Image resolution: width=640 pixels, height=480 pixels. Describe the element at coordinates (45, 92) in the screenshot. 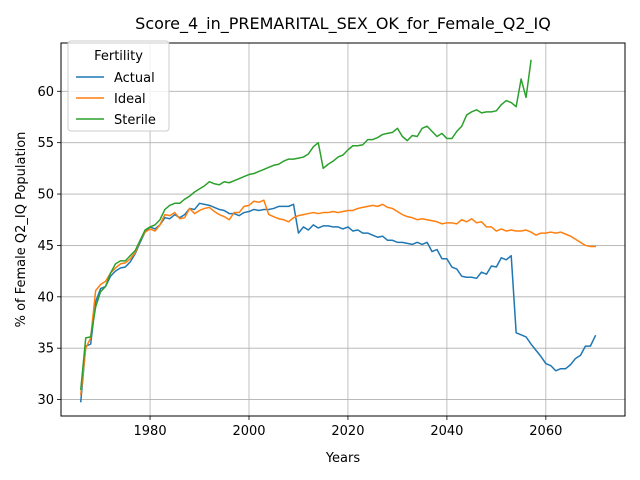

I see `y-tick-label: 60` at that location.